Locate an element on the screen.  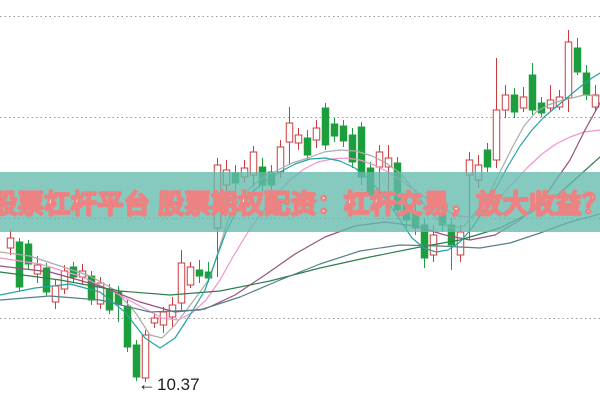
low-price-label: 10.37 is located at coordinates (178, 384).